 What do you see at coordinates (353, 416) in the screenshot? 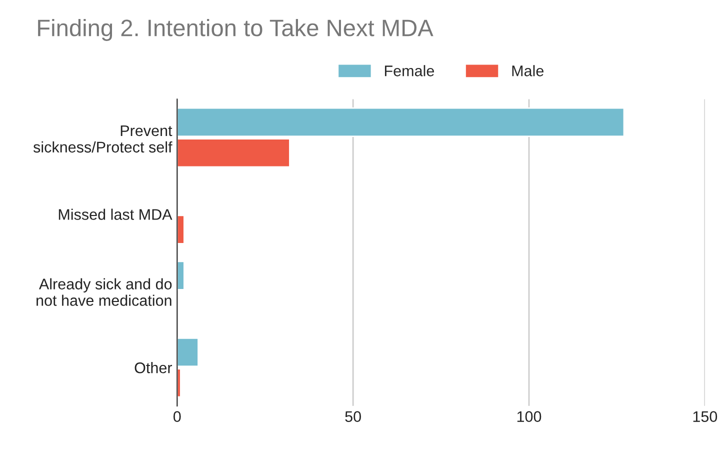
I see `x-tick-label: 50` at bounding box center [353, 416].